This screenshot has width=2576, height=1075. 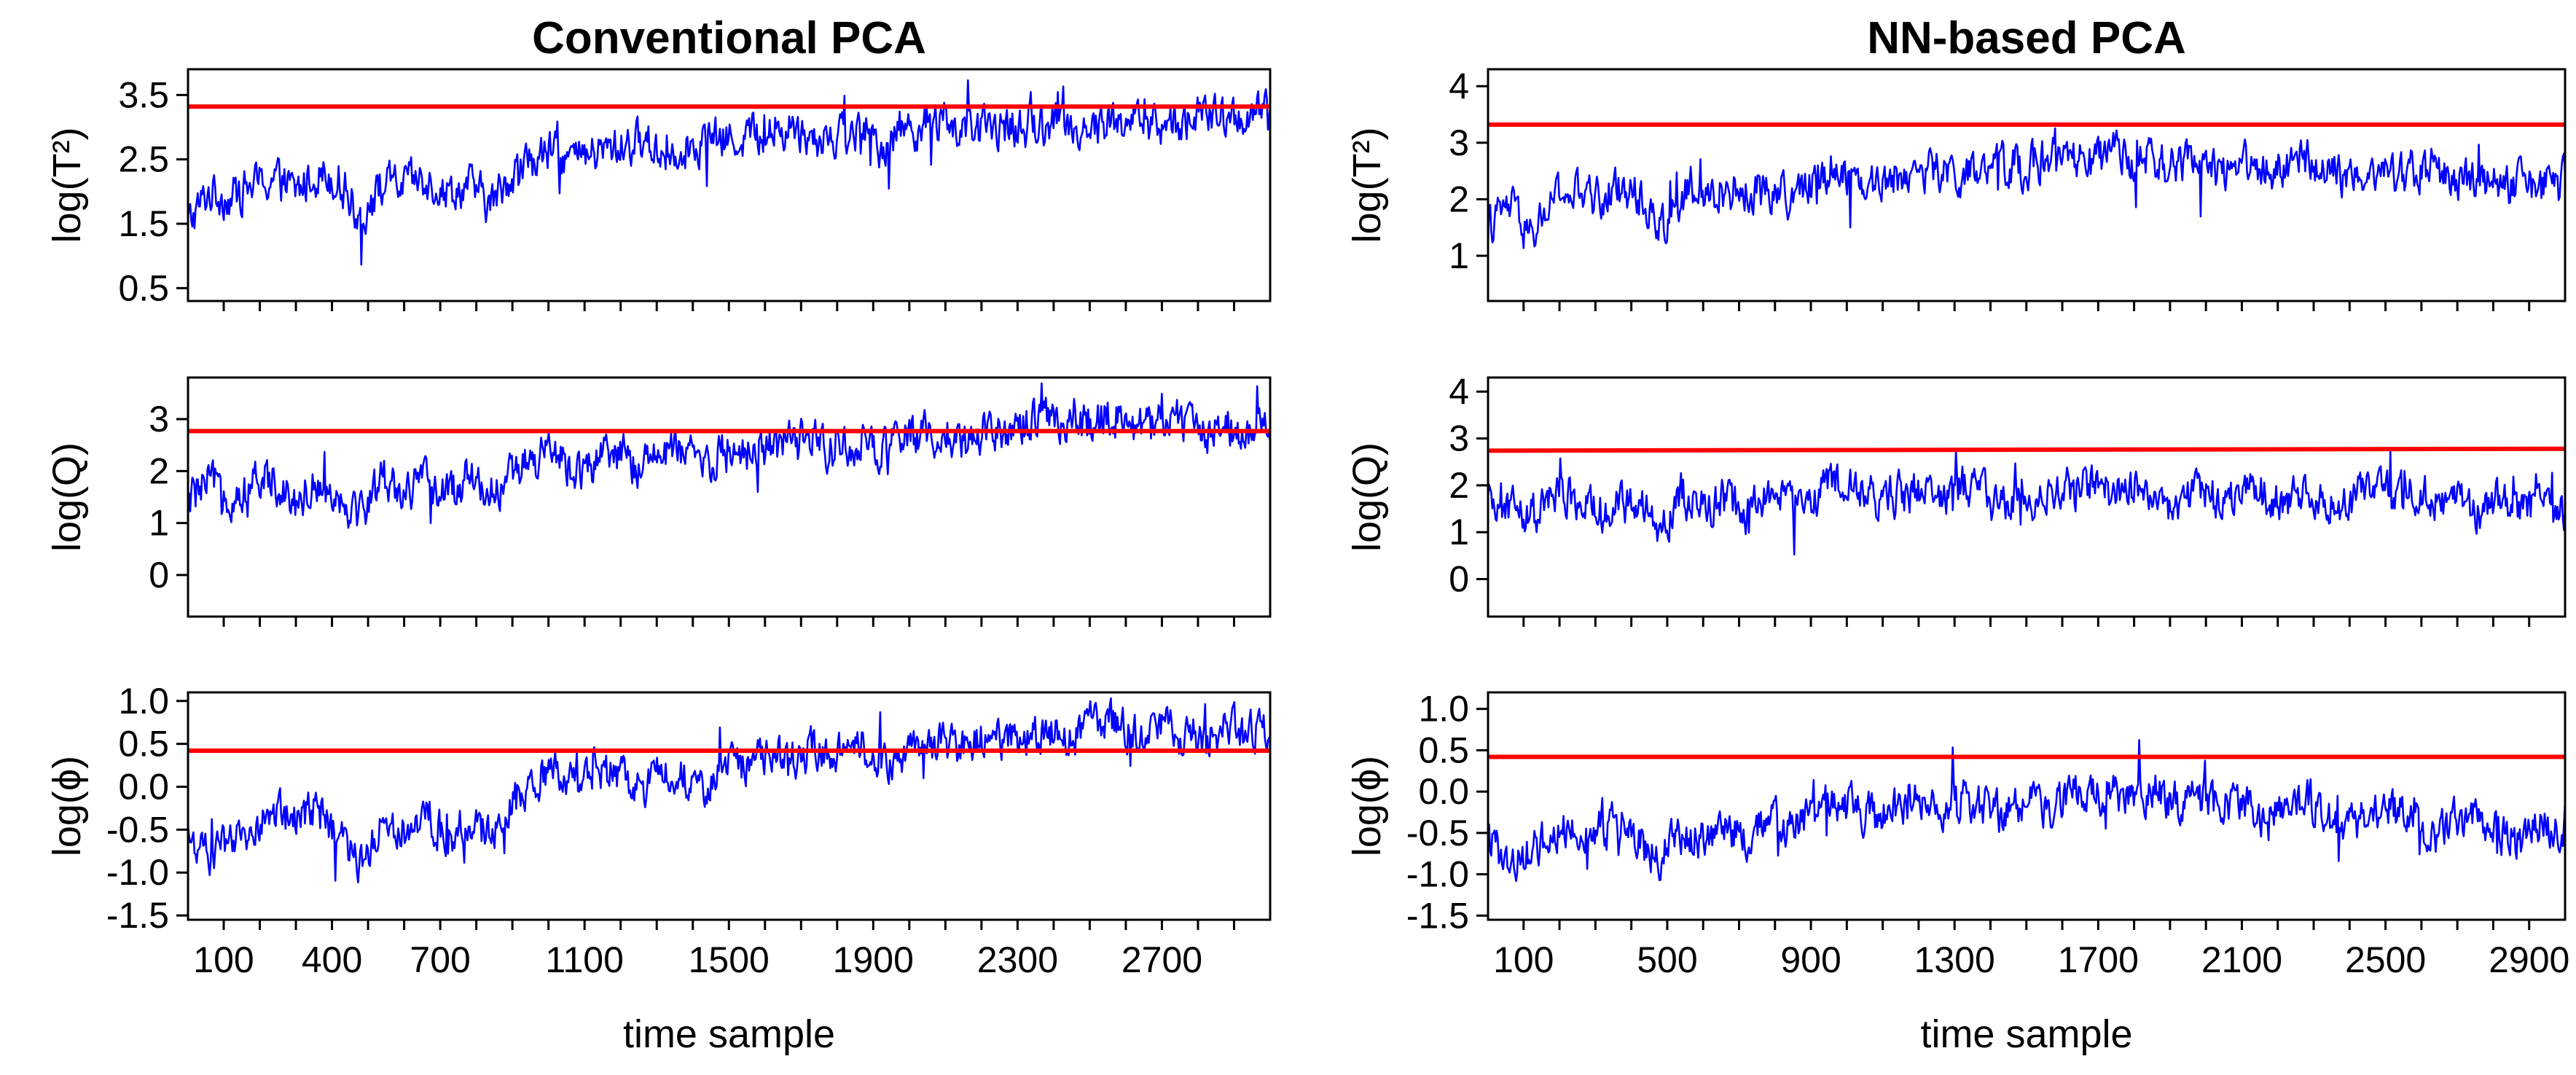 What do you see at coordinates (1667, 959) in the screenshot?
I see `x-tick-label: 500` at bounding box center [1667, 959].